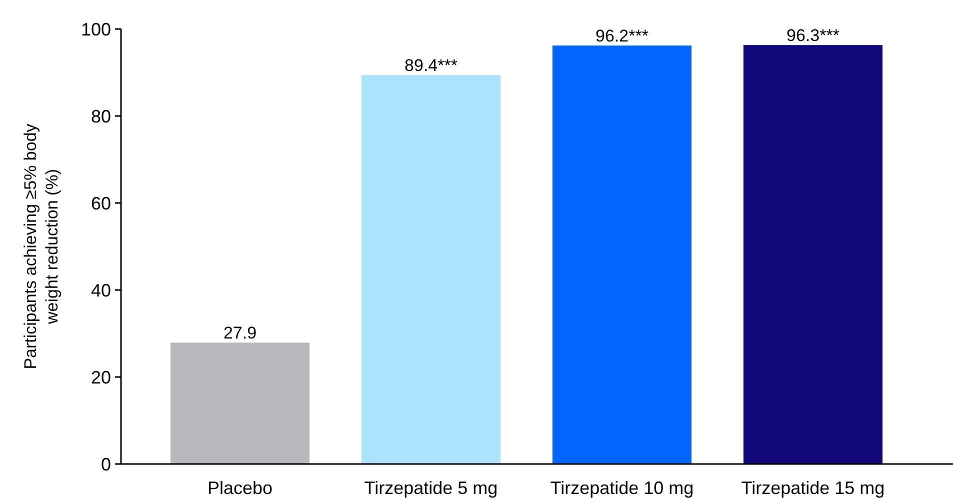  What do you see at coordinates (100, 377) in the screenshot?
I see `y-tick-label: 20` at bounding box center [100, 377].